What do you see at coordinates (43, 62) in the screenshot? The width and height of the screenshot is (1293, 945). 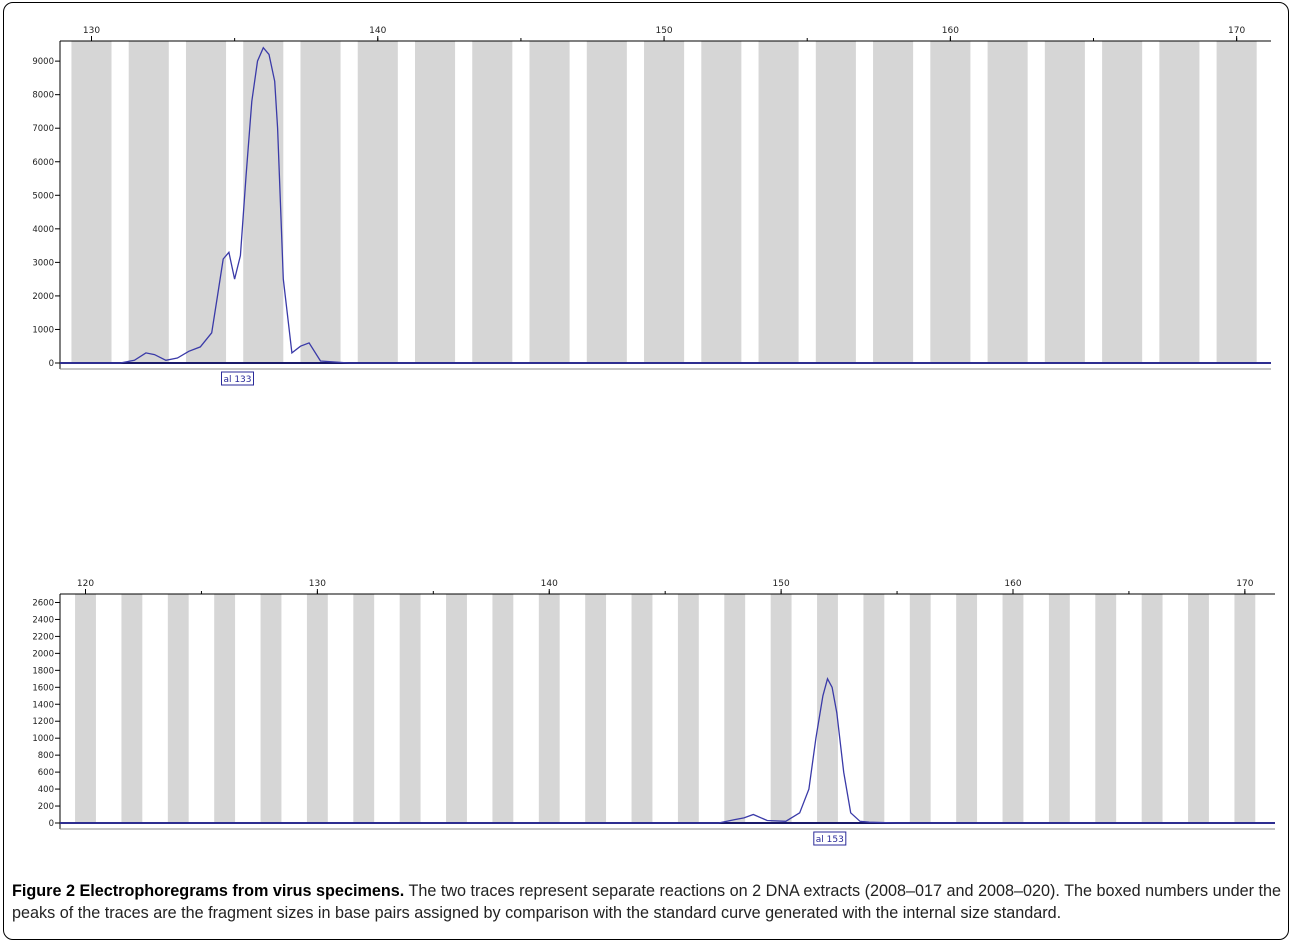 I see `y-tick-label: 9000` at bounding box center [43, 62].